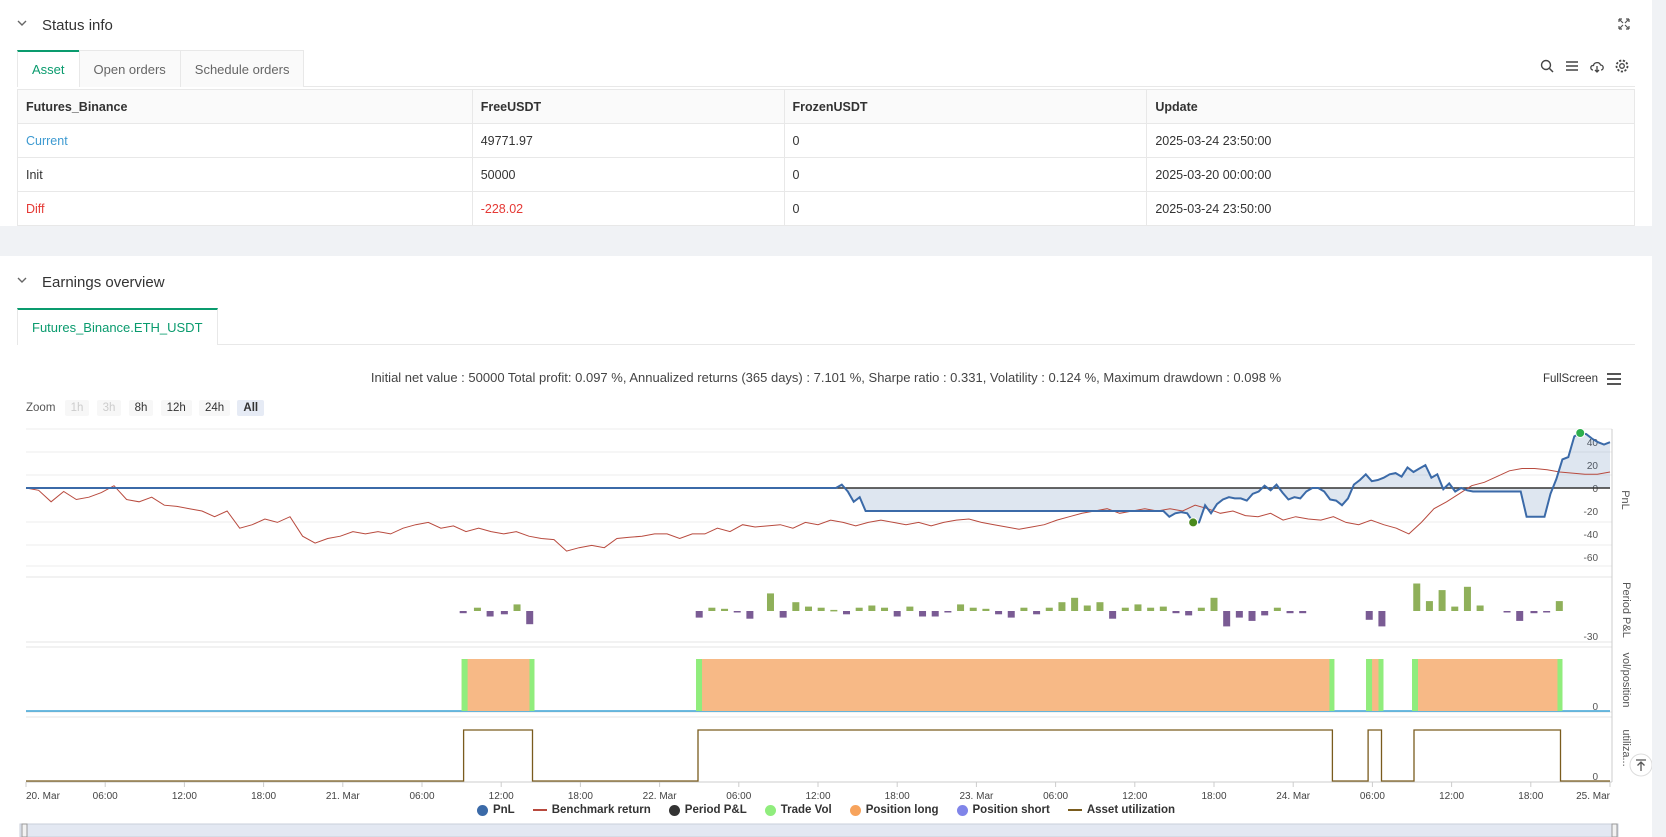 This screenshot has height=837, width=1666. What do you see at coordinates (894, 810) in the screenshot?
I see `legend-item-position-long: Position long` at bounding box center [894, 810].